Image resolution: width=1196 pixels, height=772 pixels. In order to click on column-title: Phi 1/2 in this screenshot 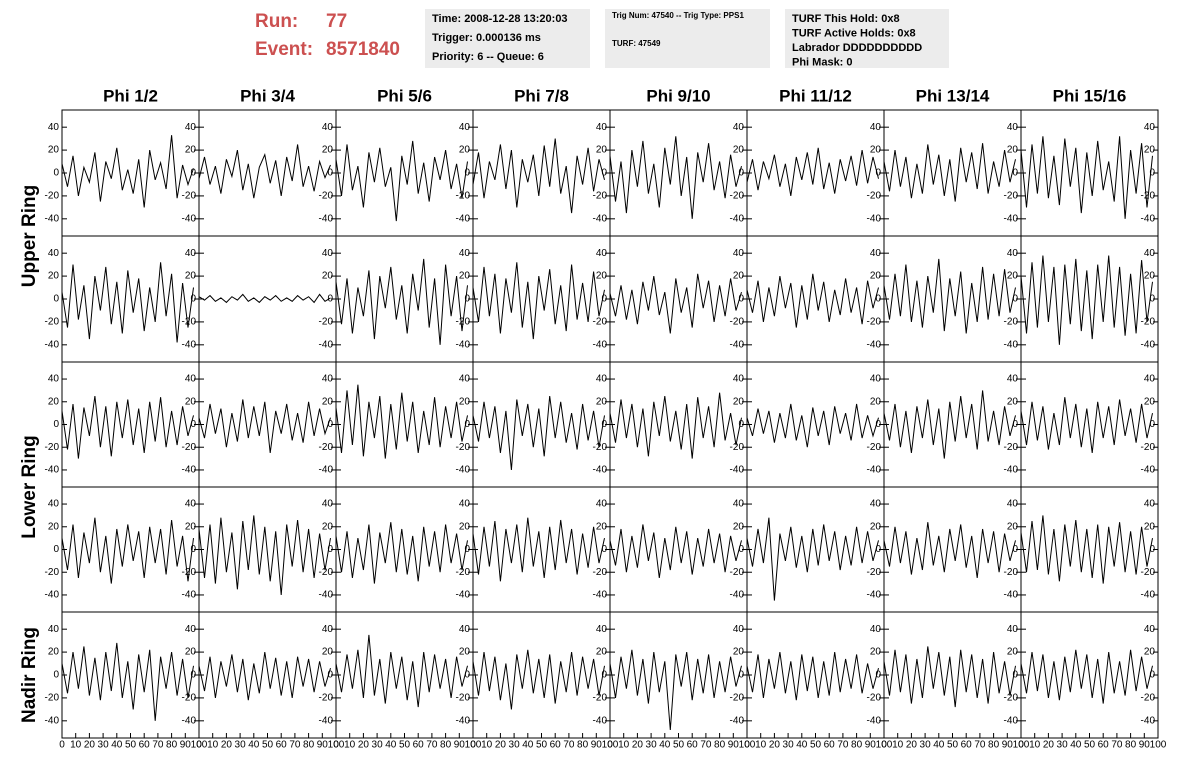, I will do `click(130, 95)`.